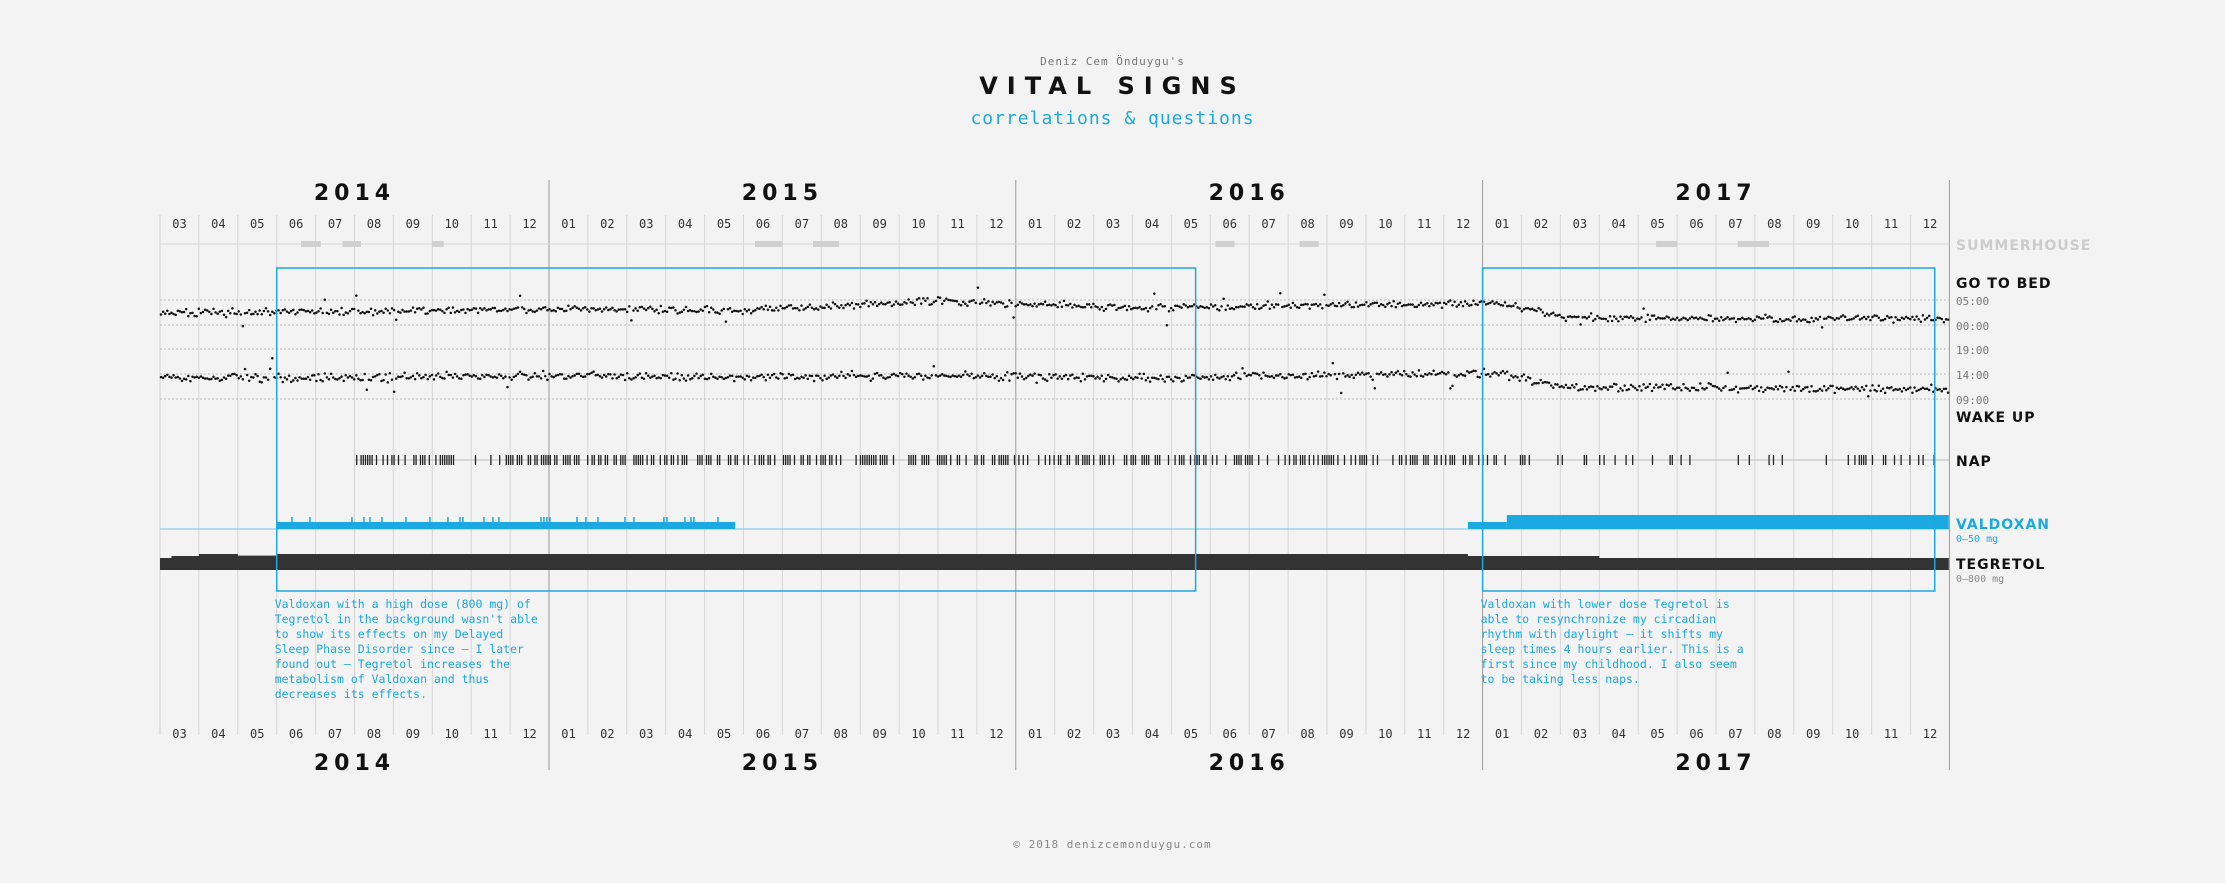  I want to click on month-label-bottom: 08, so click(1307, 734).